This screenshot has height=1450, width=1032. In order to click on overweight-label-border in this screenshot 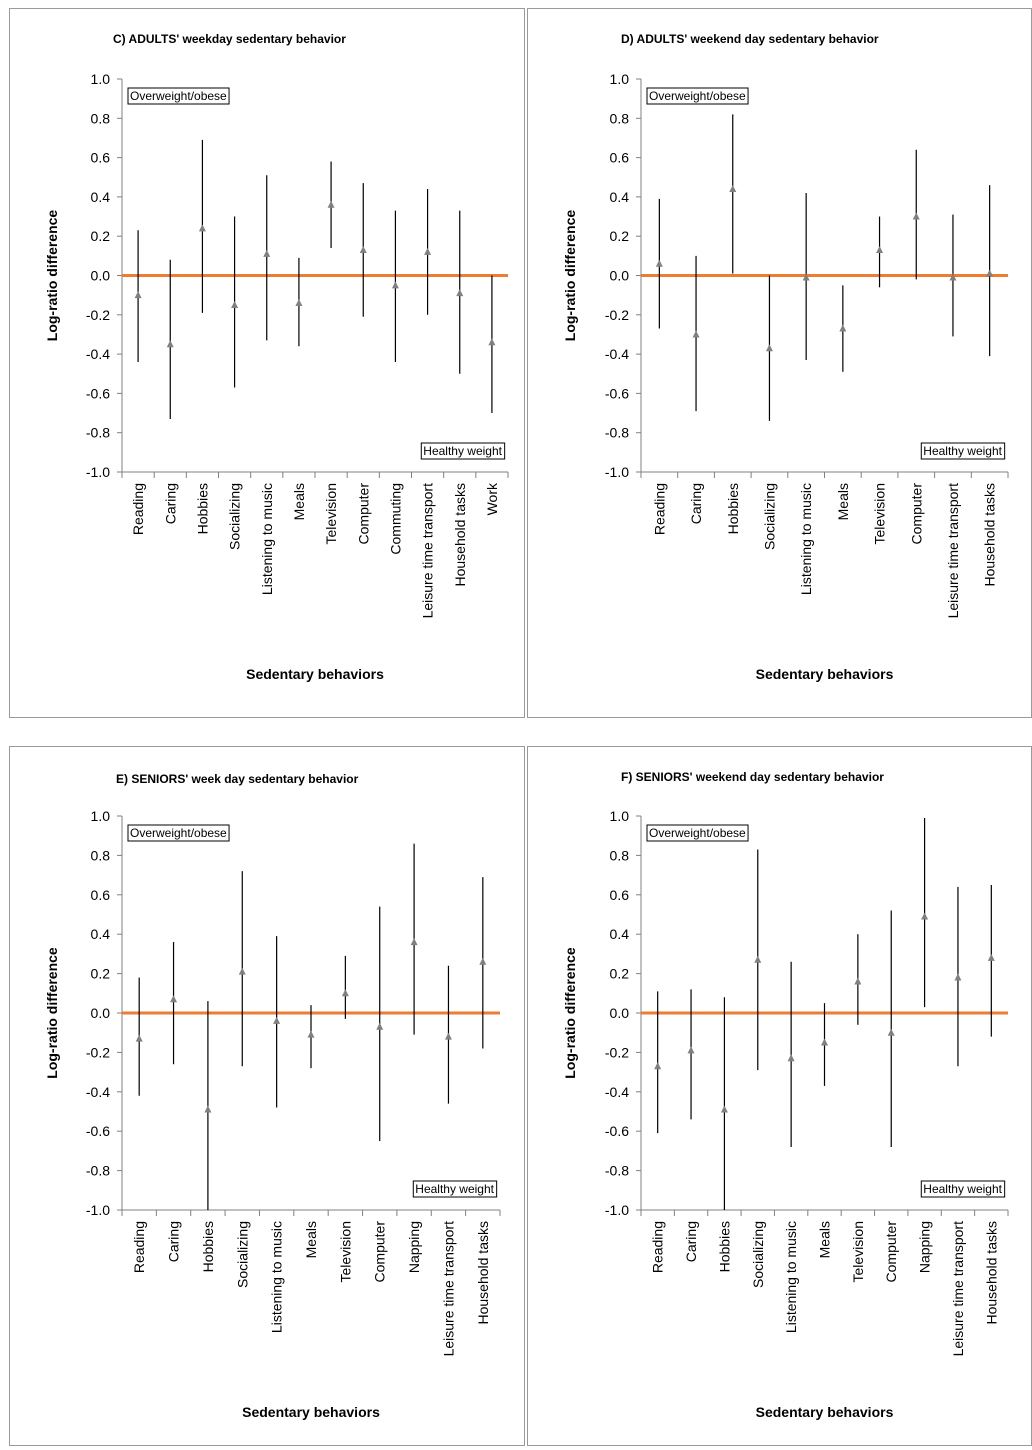, I will do `click(178, 833)`.